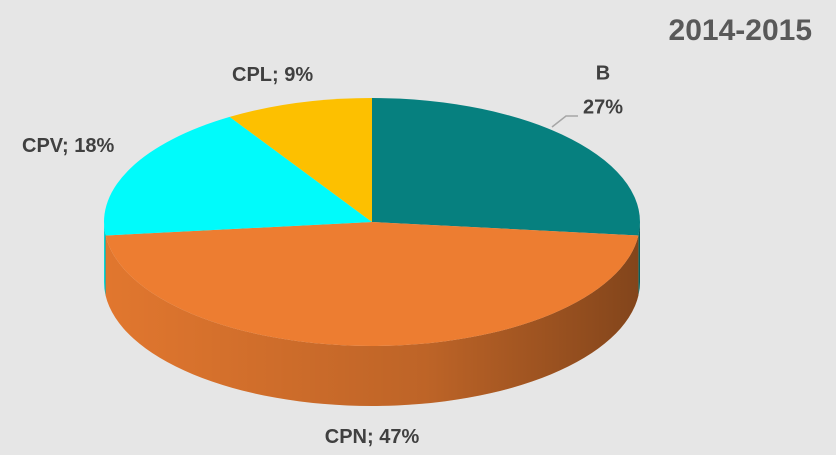  I want to click on data-label: CPV; 18%, so click(68, 146).